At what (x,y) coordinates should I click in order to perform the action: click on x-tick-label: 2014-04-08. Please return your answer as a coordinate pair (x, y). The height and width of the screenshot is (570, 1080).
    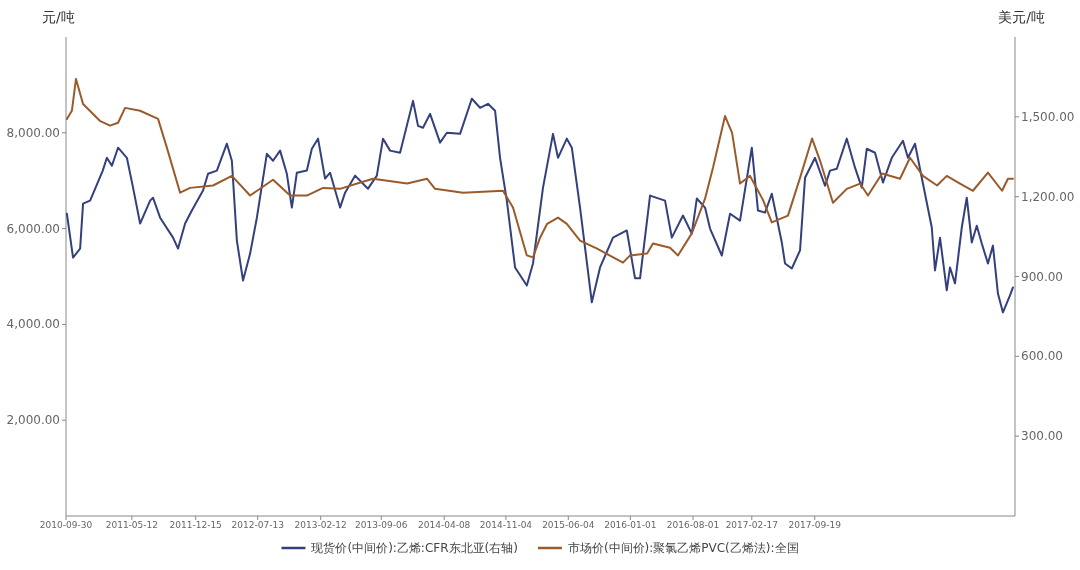
    Looking at the image, I should click on (444, 525).